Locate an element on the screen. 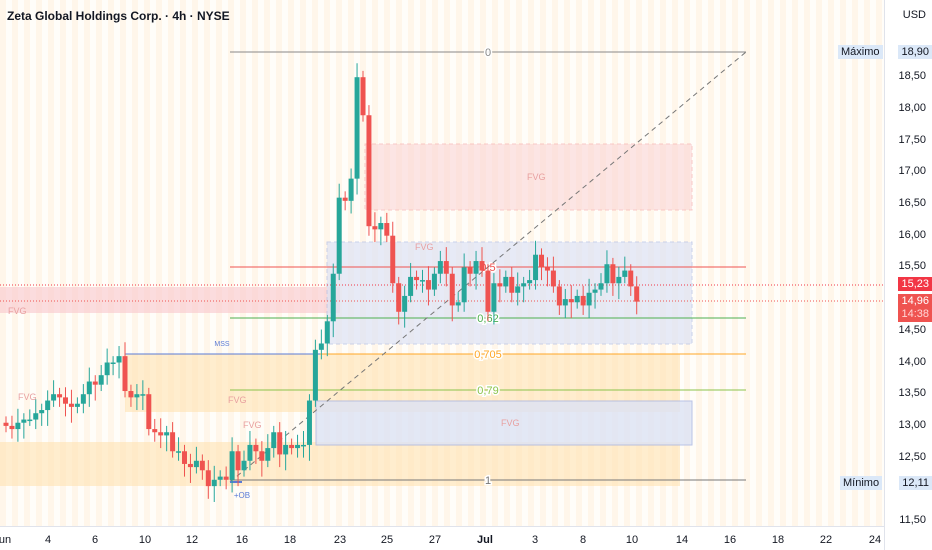 This screenshot has width=932, height=550. time-tick: 25 is located at coordinates (387, 540).